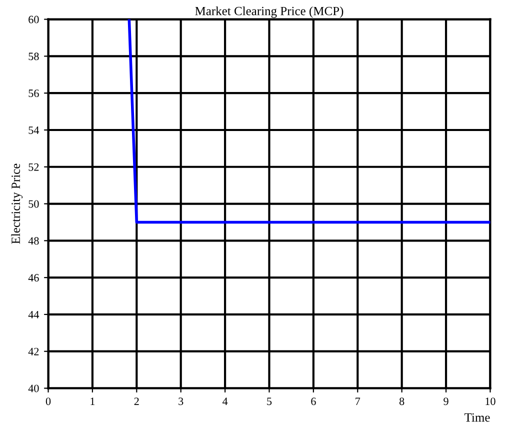 The image size is (508, 429). Describe the element at coordinates (491, 402) in the screenshot. I see `x-tick-label: 10` at that location.